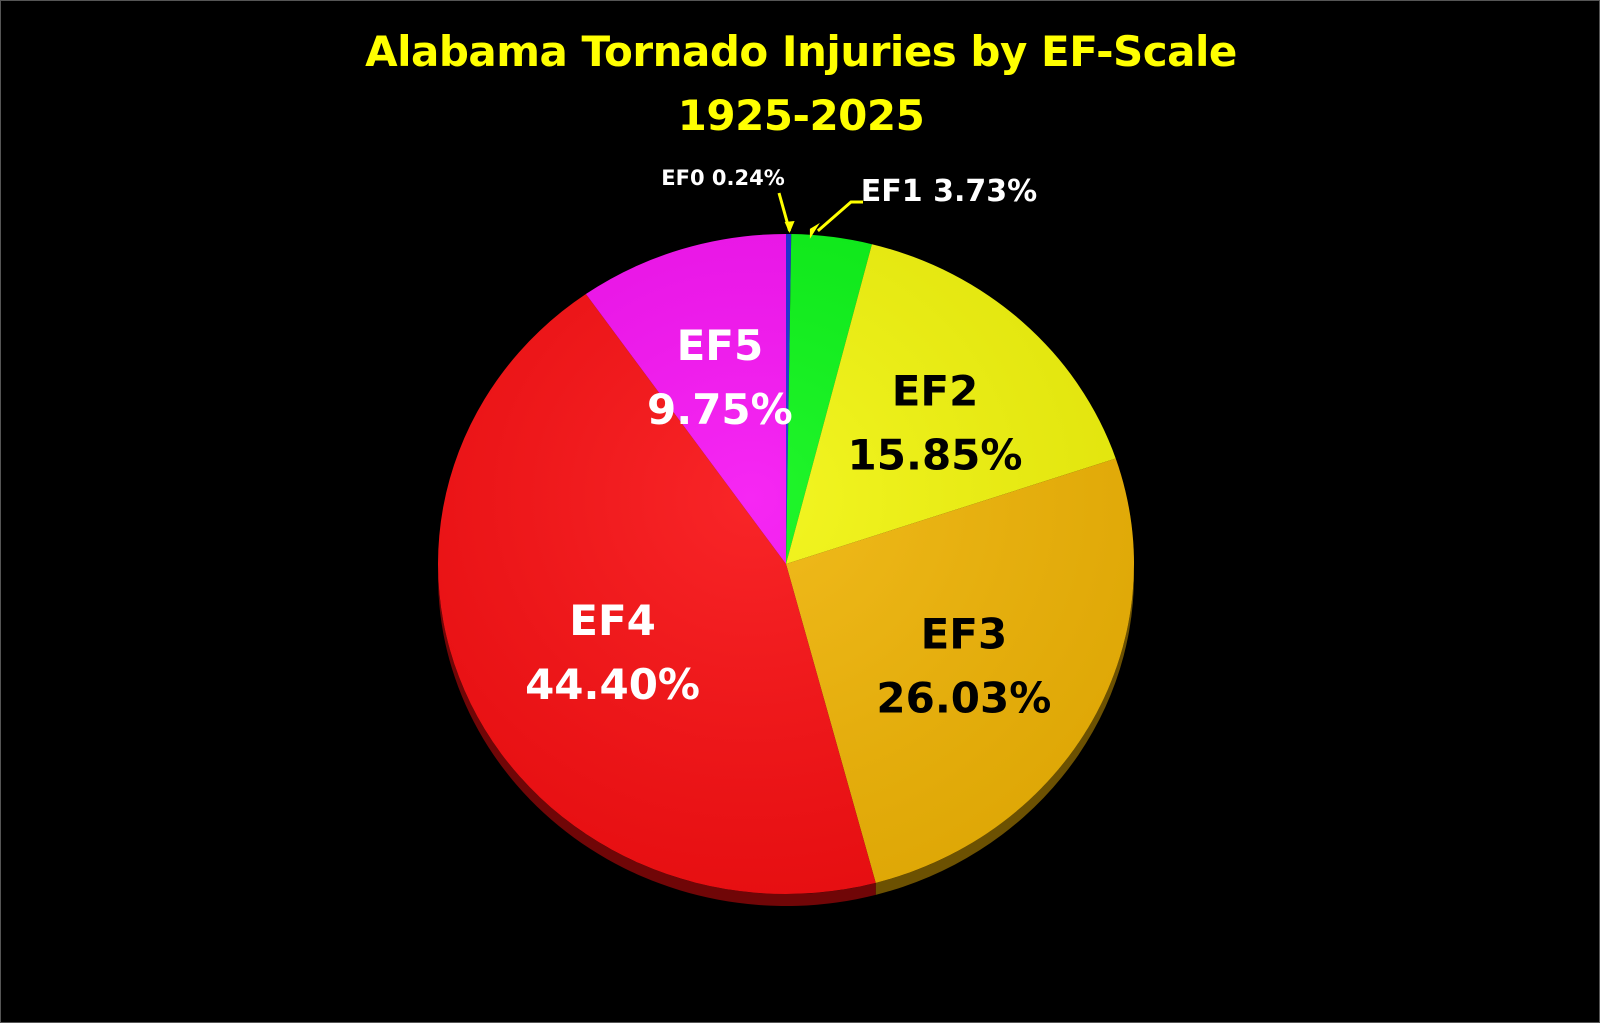 This screenshot has height=1023, width=1600. What do you see at coordinates (612, 684) in the screenshot?
I see `label-ef4-value: 44.40%` at bounding box center [612, 684].